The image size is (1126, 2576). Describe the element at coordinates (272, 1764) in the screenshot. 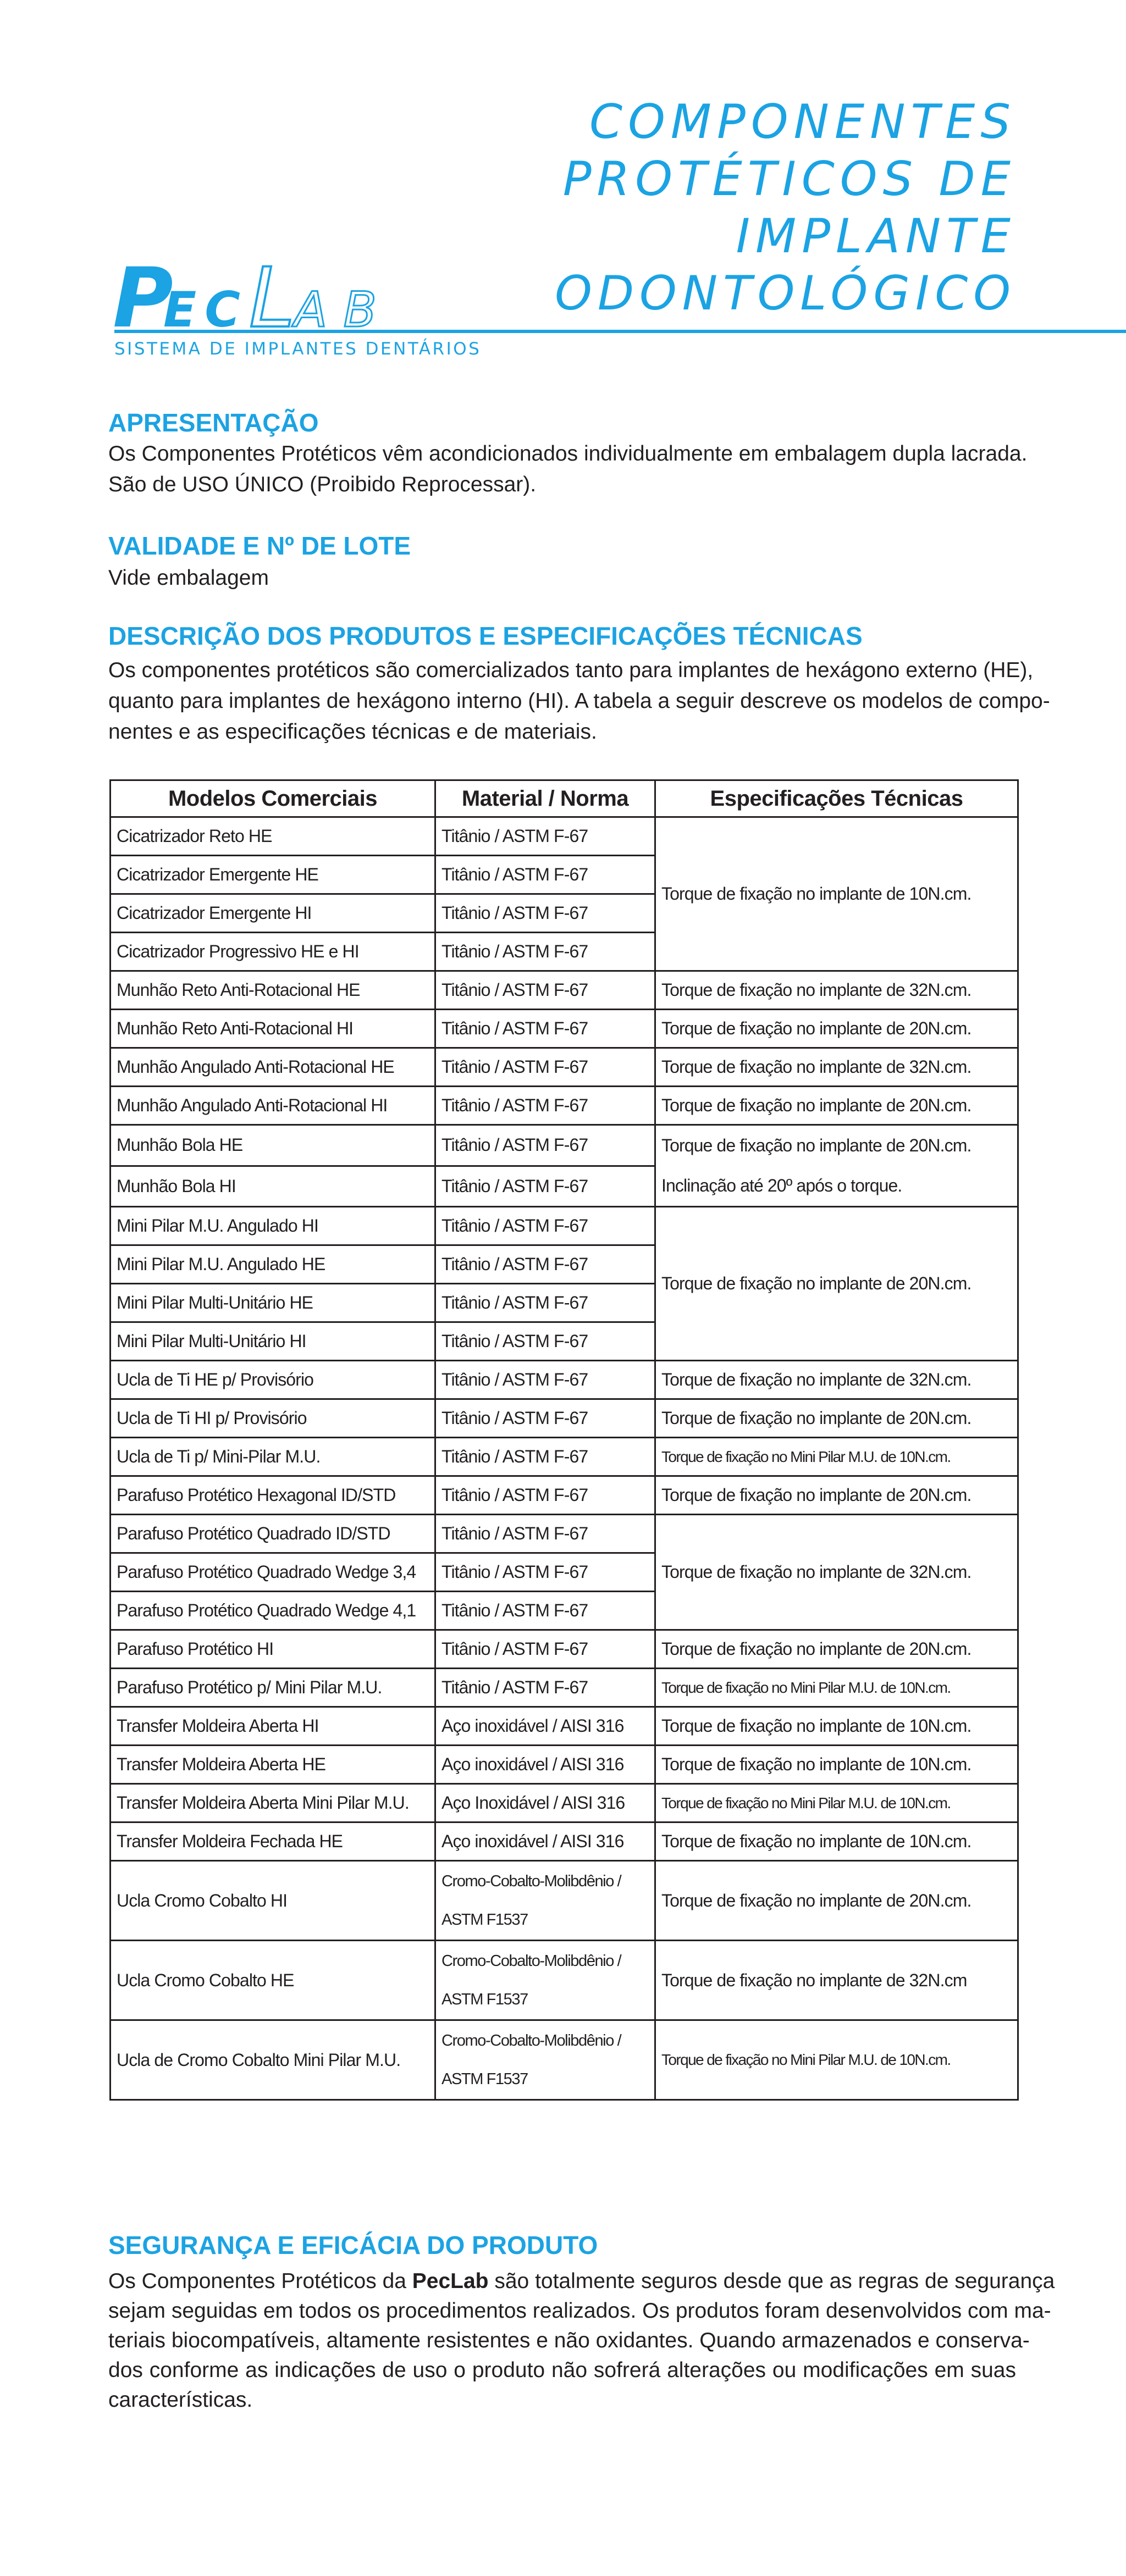

I see `cell-model: Transfer Moldeira Aberta HE` at that location.